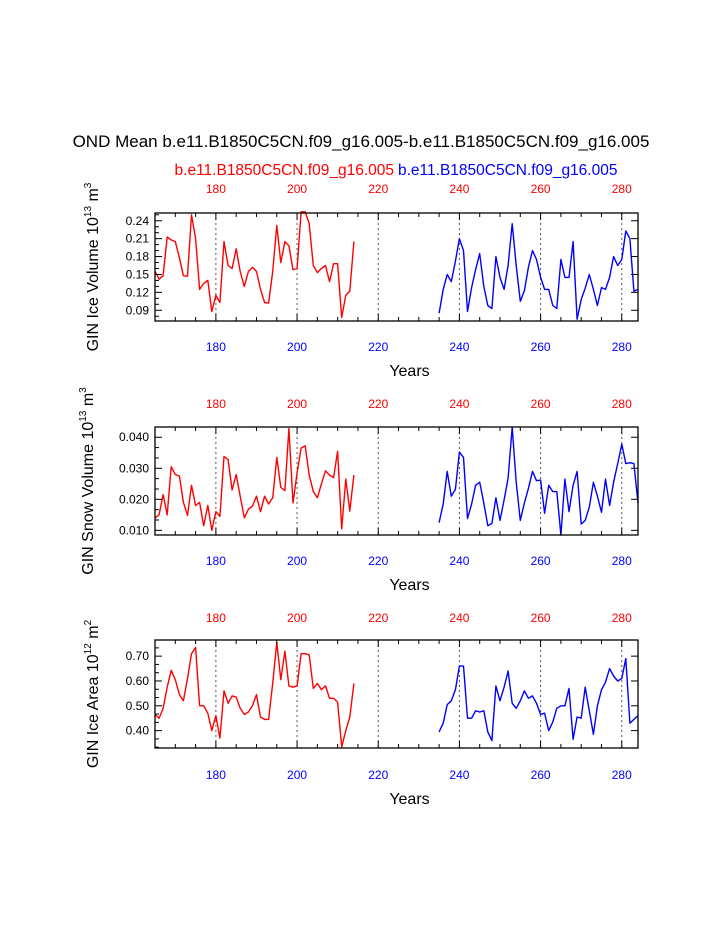 The width and height of the screenshot is (723, 935). What do you see at coordinates (284, 170) in the screenshot?
I see `legend-entry-red: b.e11.B1850C5CN.f09_g16.005` at bounding box center [284, 170].